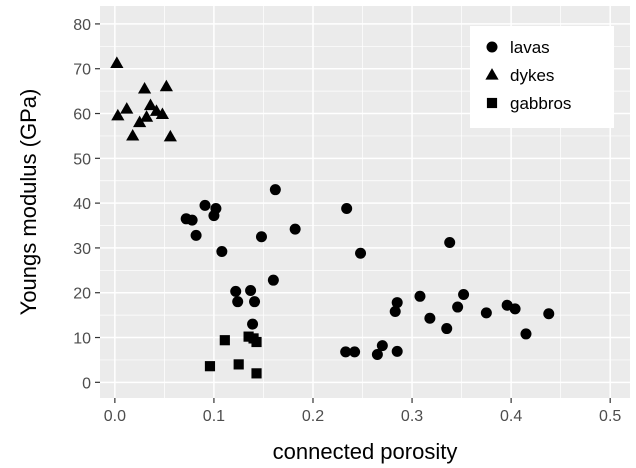 This screenshot has width=636, height=468. What do you see at coordinates (540, 103) in the screenshot?
I see `legend-label-gabbros: gabbros` at bounding box center [540, 103].